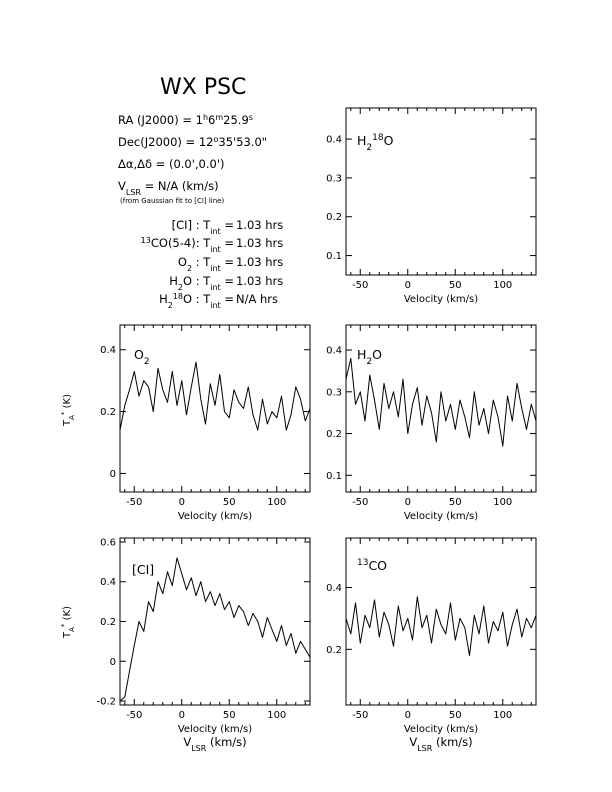 This screenshot has height=792, width=612. Describe the element at coordinates (214, 744) in the screenshot. I see `vlsr-axis-left: VLSR (km/s)` at that location.